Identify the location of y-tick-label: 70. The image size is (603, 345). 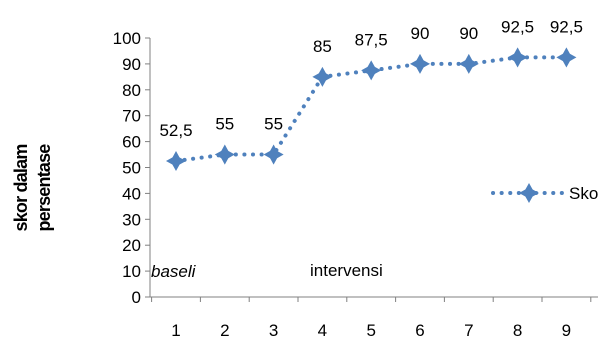
(131, 116).